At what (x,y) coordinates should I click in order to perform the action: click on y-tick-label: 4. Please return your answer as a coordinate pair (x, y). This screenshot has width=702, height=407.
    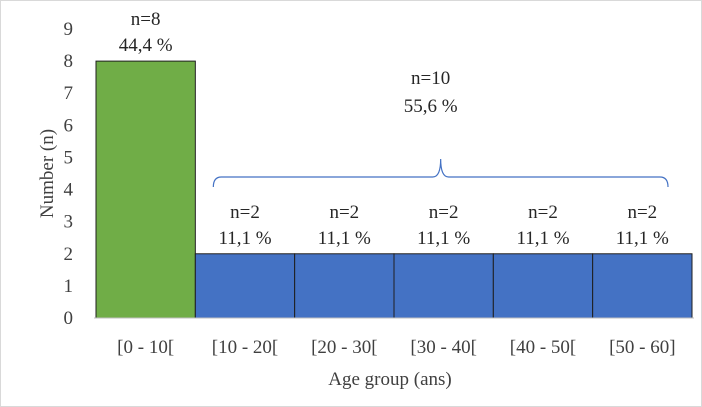
    Looking at the image, I should click on (69, 190).